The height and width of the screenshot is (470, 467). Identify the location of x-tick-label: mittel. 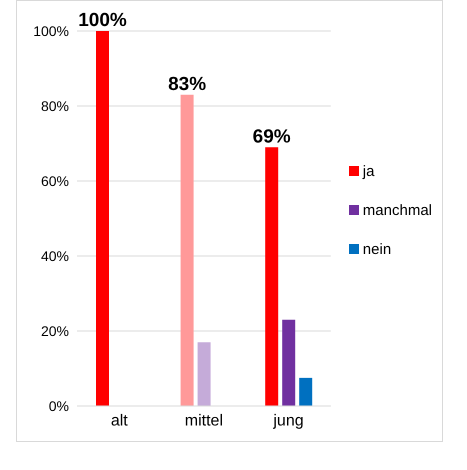
(204, 421).